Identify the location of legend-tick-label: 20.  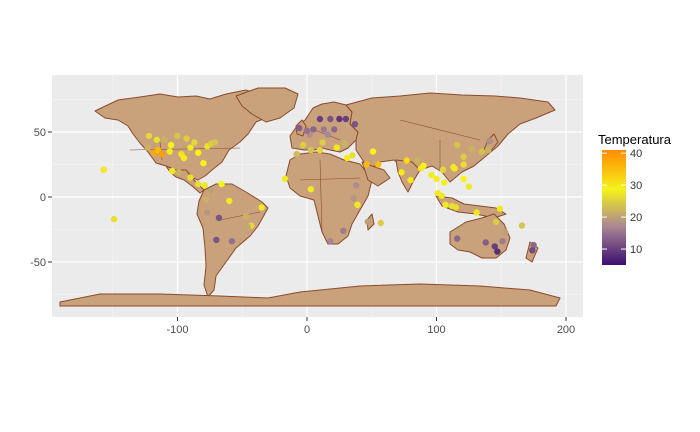
(636, 218).